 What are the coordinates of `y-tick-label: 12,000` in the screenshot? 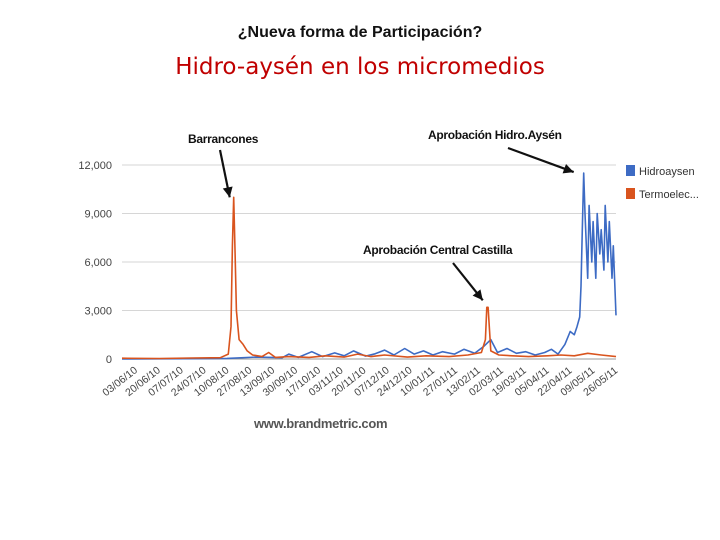 It's located at (95, 166).